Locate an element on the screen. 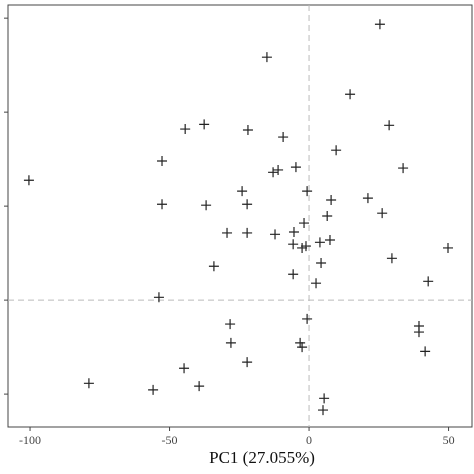  x-tick-label: -50 is located at coordinates (170, 440).